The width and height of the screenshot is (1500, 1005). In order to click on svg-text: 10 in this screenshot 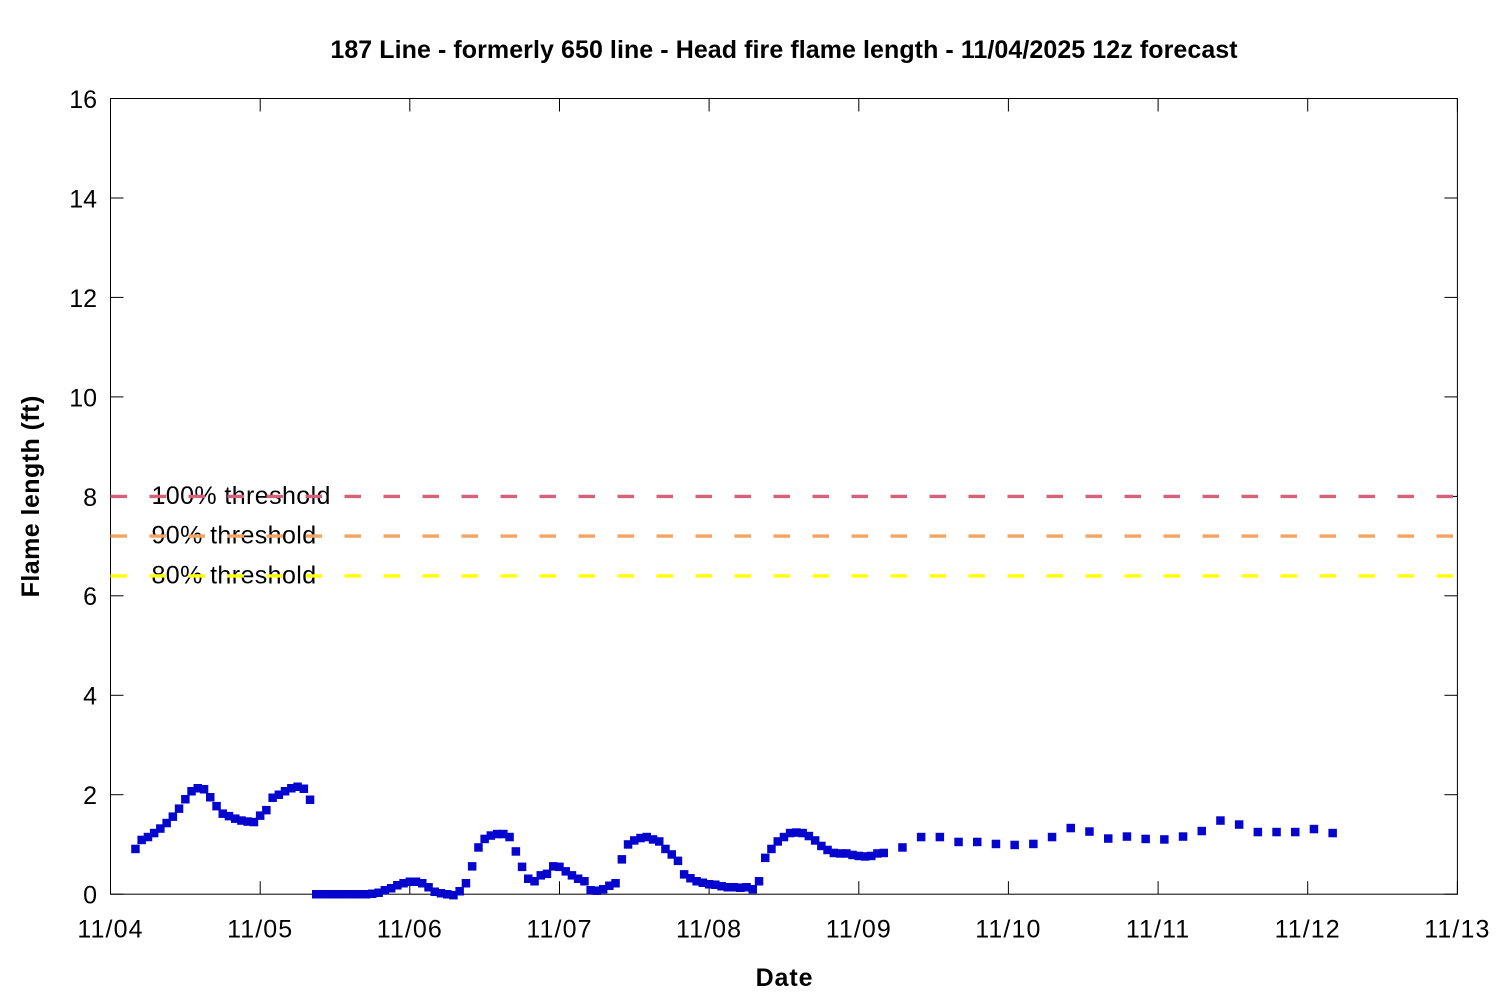, I will do `click(83, 398)`.